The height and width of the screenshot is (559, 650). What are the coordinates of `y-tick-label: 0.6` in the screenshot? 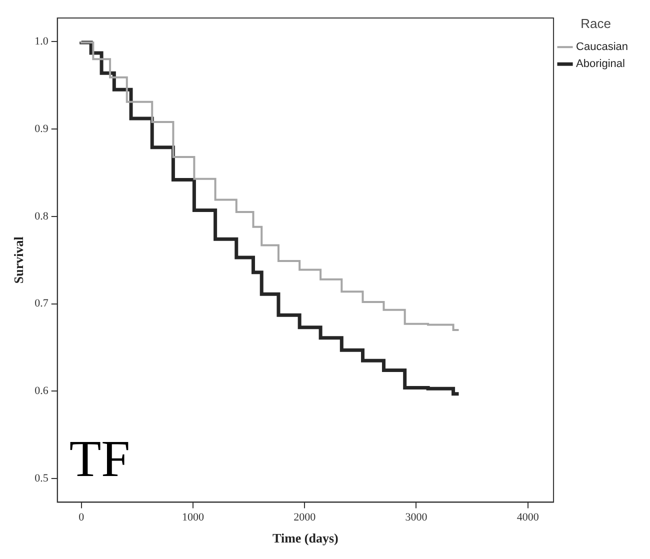 It's located at (41, 391).